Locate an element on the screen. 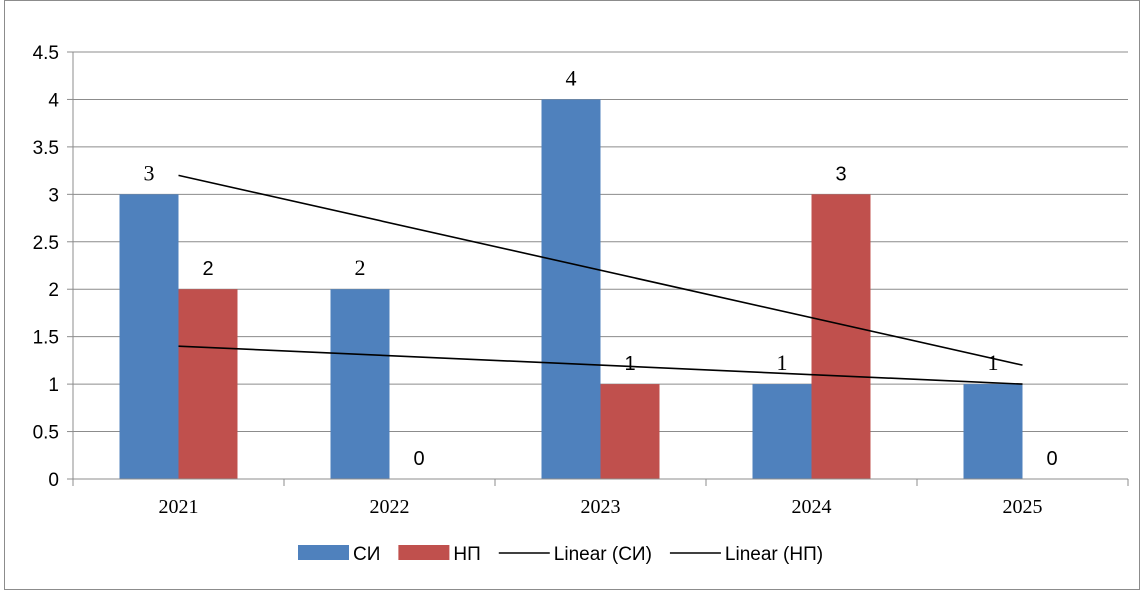 This screenshot has width=1146, height=594. trendline is located at coordinates (600, 365).